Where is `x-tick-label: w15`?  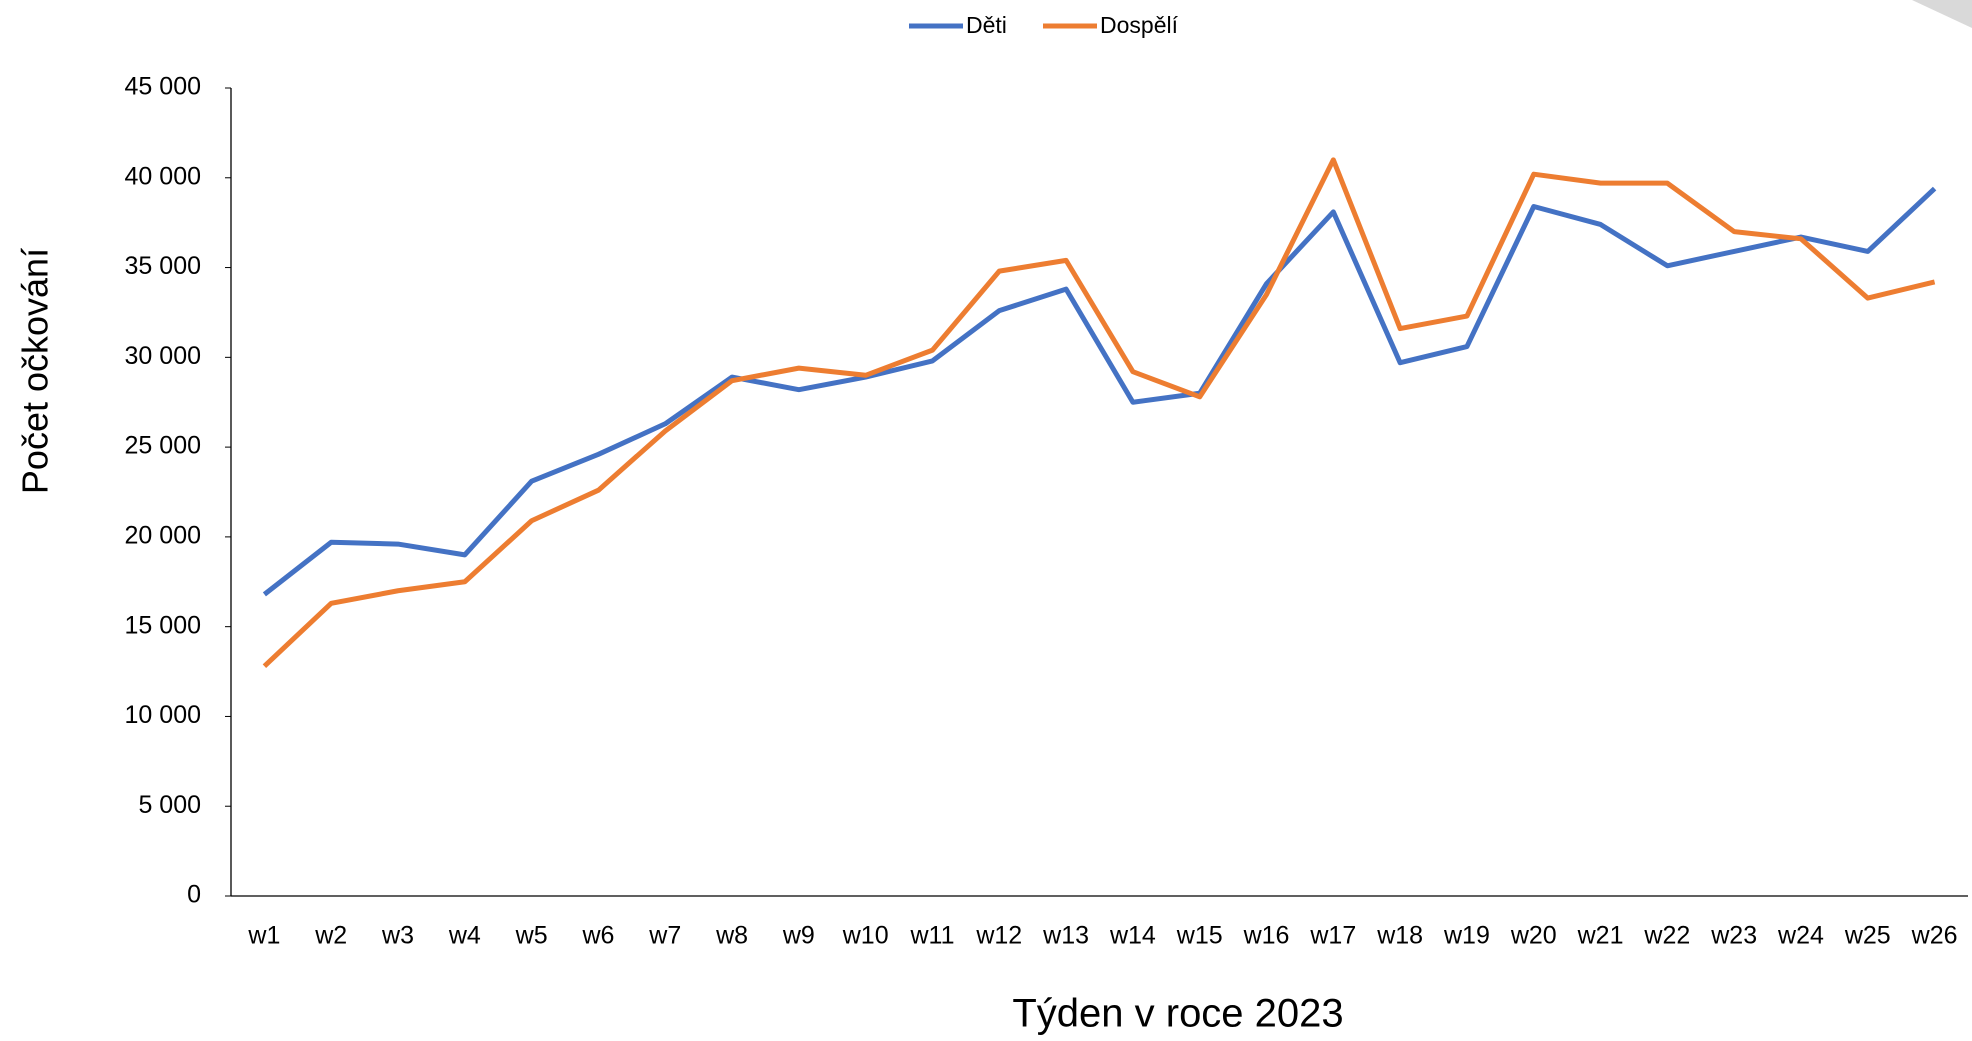 x-tick-label: w15 is located at coordinates (1199, 936).